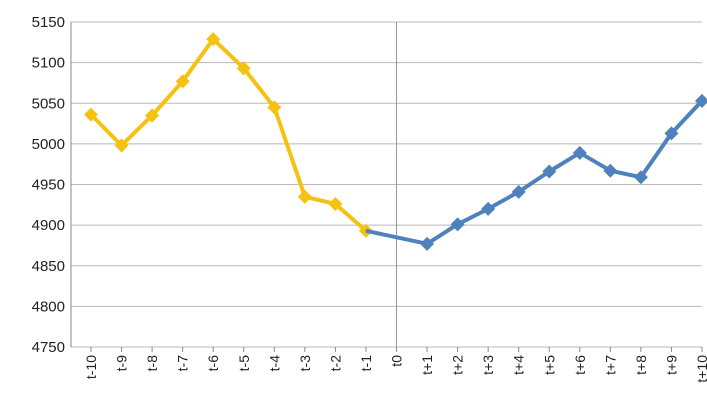  Describe the element at coordinates (671, 365) in the screenshot. I see `x-tick-label: t+9` at that location.